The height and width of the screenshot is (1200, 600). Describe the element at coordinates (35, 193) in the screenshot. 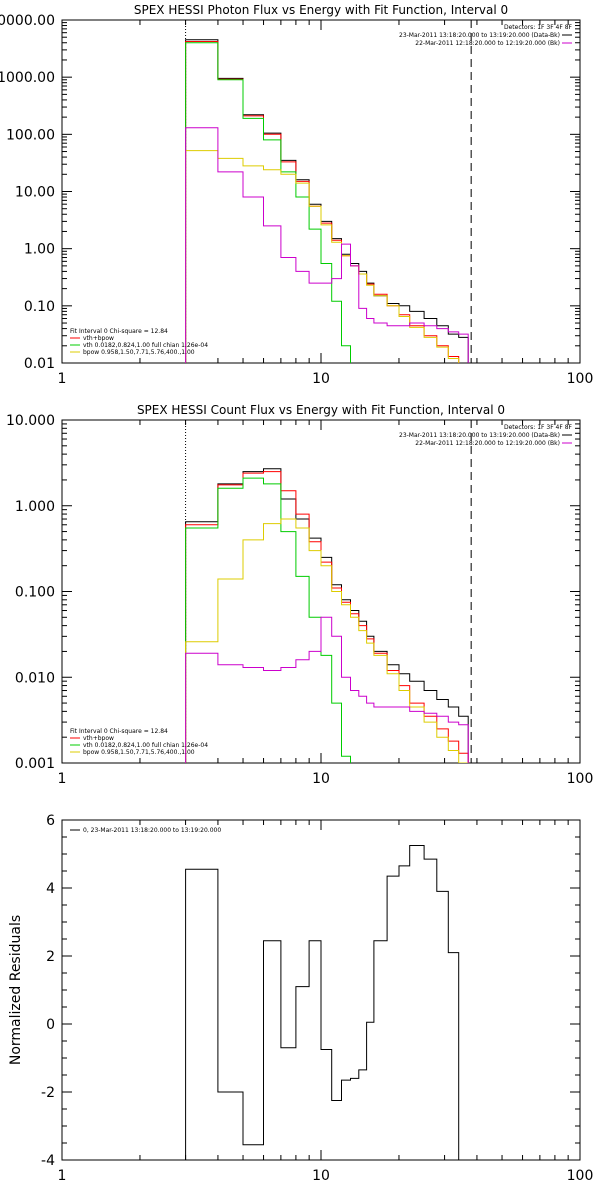

I see `y-tick-label: 10.00` at that location.